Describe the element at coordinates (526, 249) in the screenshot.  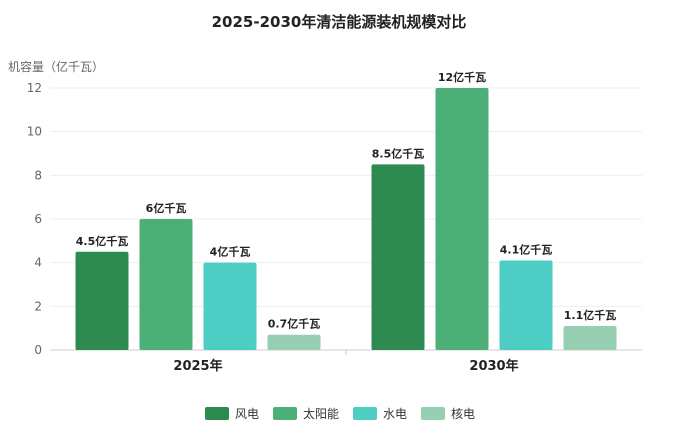
I see `data-label: 4.1亿千瓦` at that location.